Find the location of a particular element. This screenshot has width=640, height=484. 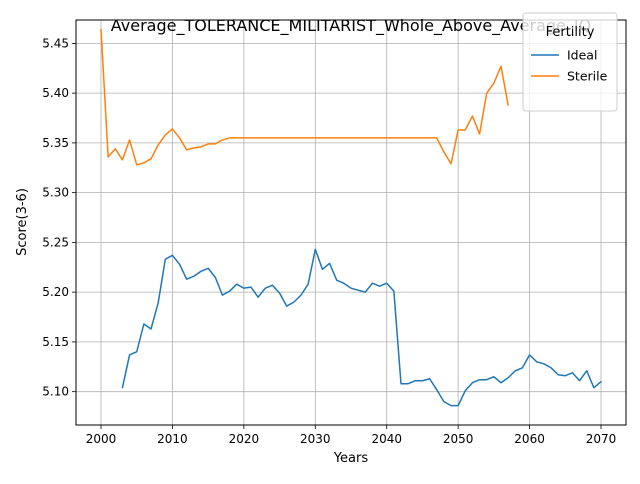

x-tick-label: 2010 is located at coordinates (172, 439).